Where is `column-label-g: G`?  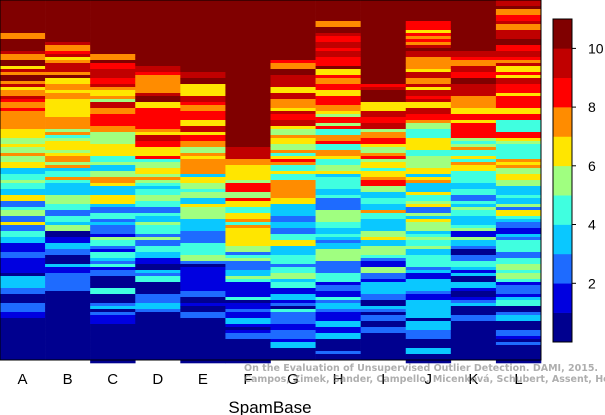 column-label-g: G is located at coordinates (293, 379).